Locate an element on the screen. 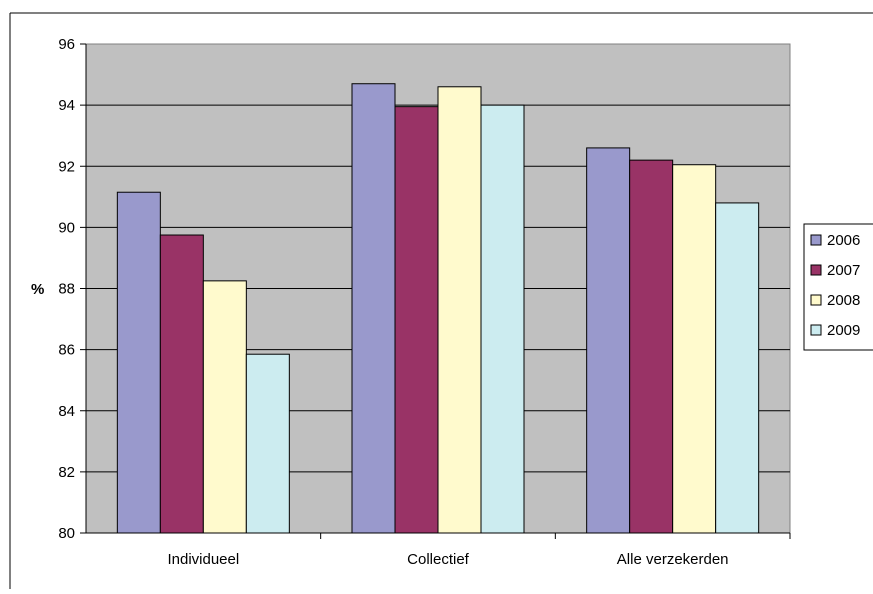 The width and height of the screenshot is (873, 594). y-tick-label: 88 is located at coordinates (66, 289).